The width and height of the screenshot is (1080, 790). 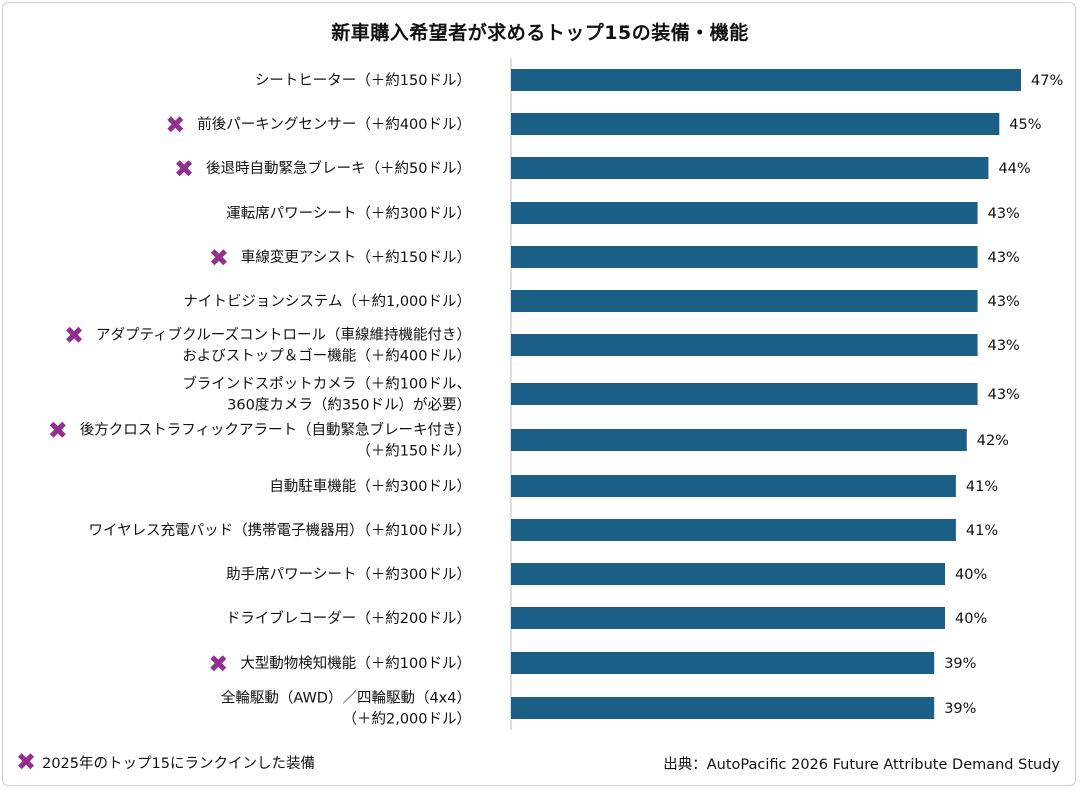 What do you see at coordinates (1025, 125) in the screenshot?
I see `value-label: 45%` at bounding box center [1025, 125].